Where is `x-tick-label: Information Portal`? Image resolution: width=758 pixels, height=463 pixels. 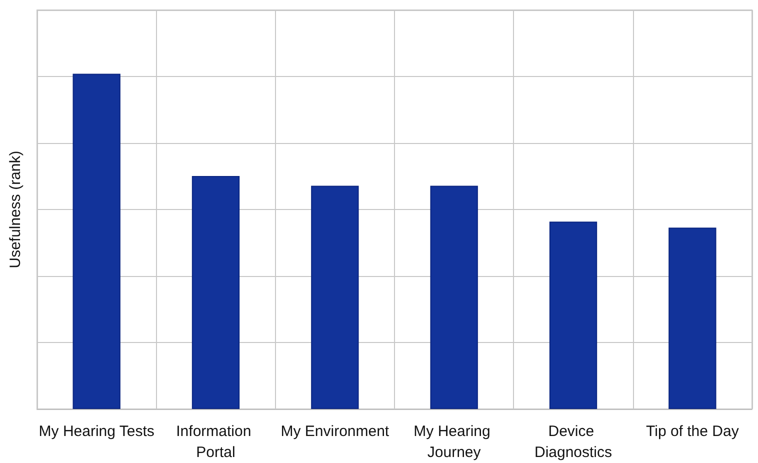 x-tick-label: Information Portal is located at coordinates (216, 442).